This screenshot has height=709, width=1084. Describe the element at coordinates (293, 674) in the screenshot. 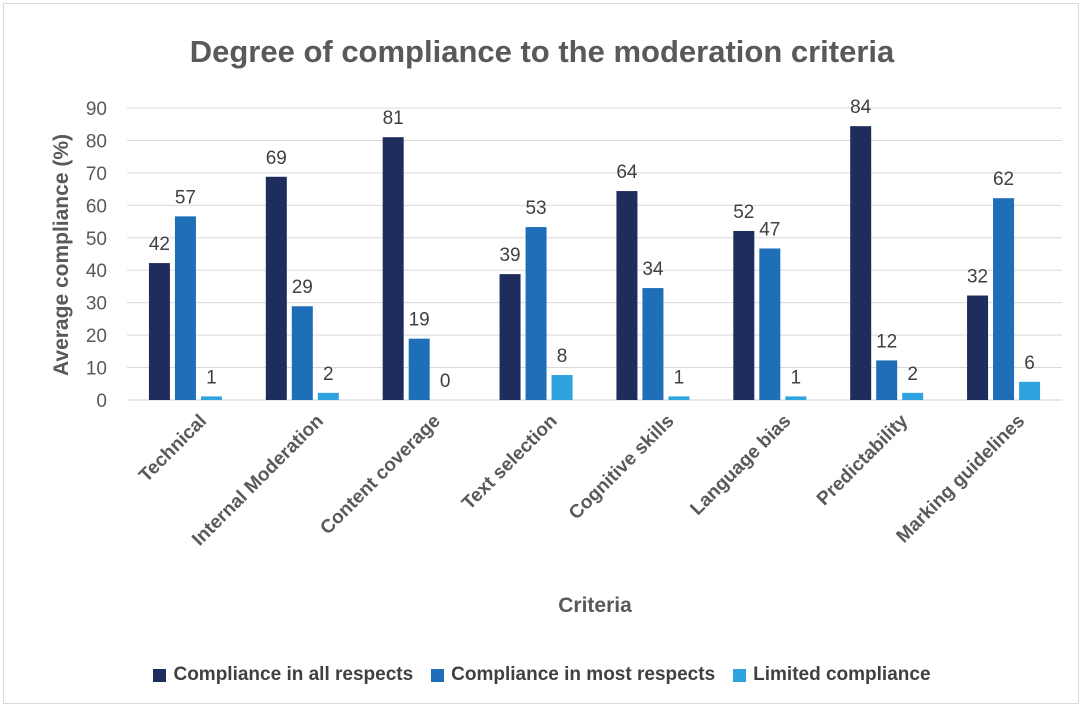

I see `legend-label: Compliance in all respects` at that location.